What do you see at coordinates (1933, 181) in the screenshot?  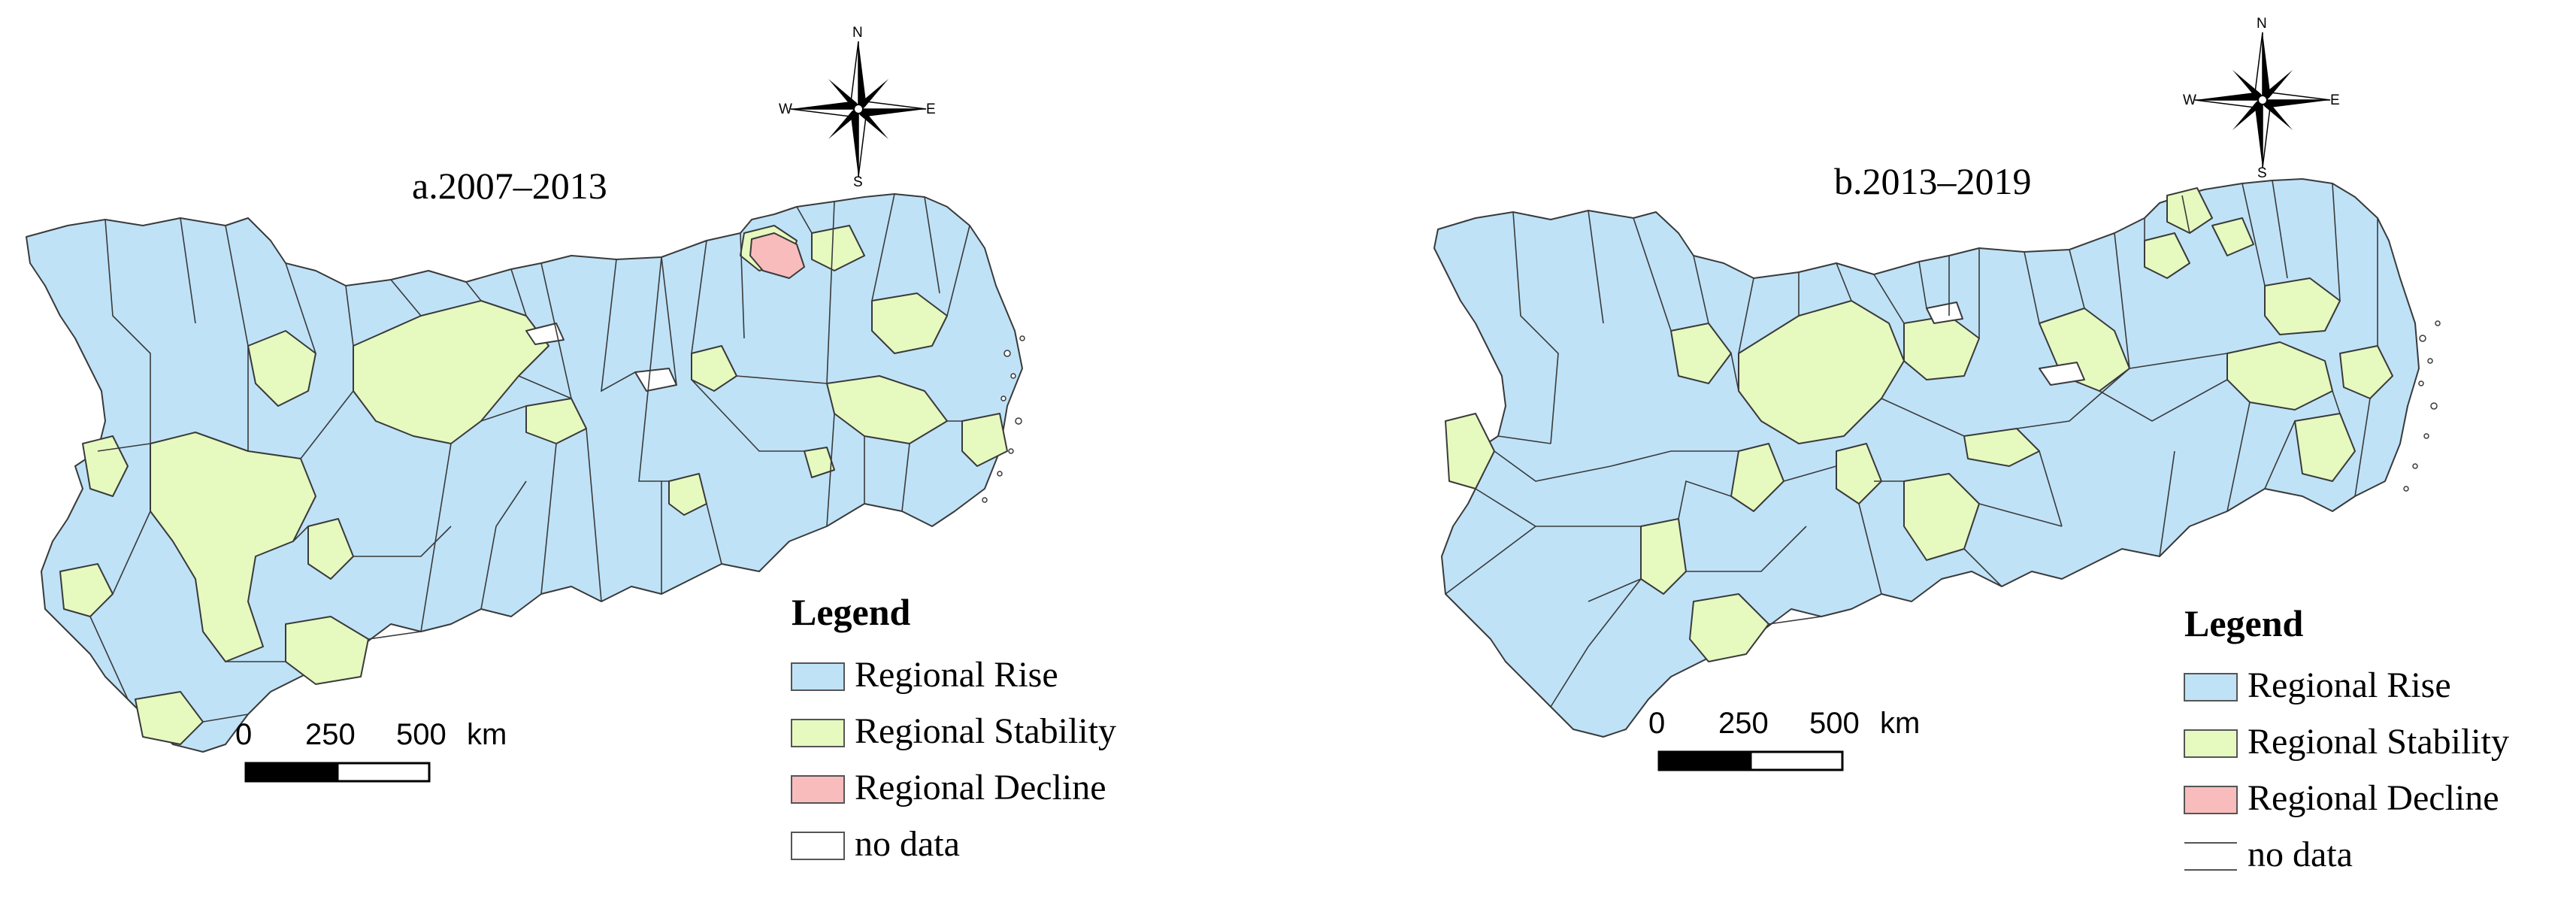 I see `map-title: b.2013–2019` at bounding box center [1933, 181].